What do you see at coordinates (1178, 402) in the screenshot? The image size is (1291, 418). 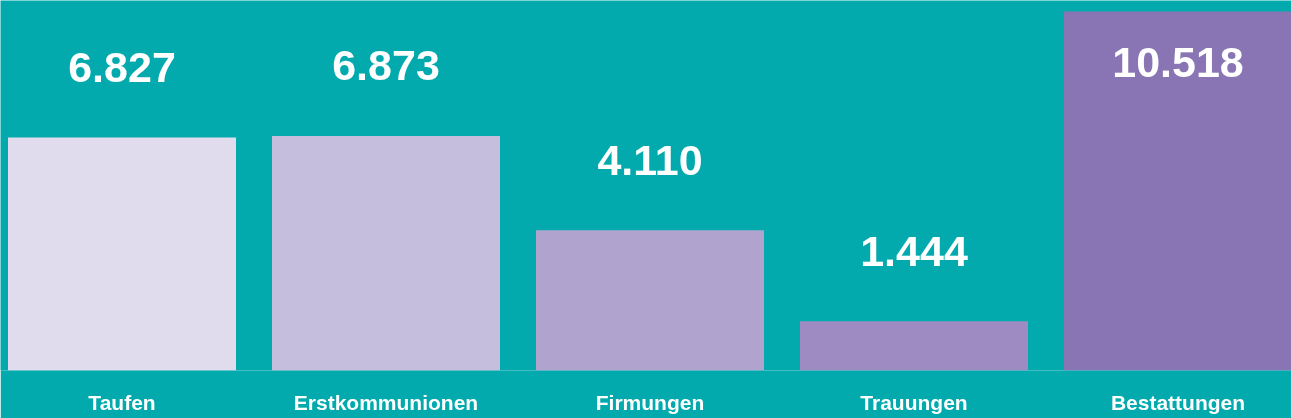 I see `x-tick-label: Bestattungen` at bounding box center [1178, 402].